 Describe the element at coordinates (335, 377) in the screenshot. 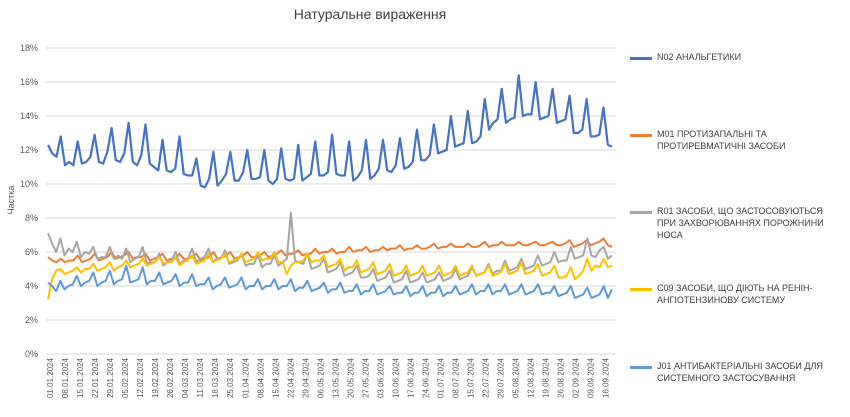

I see `x-tick-label: 13.05.2024` at that location.